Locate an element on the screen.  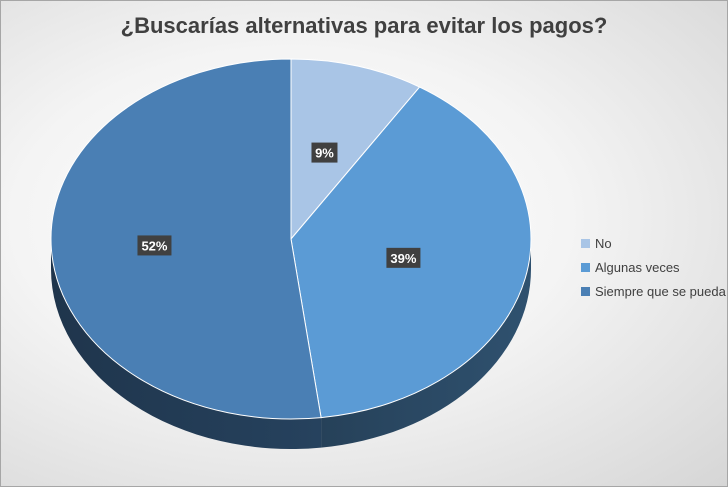
legend-label-1: Algunas veces is located at coordinates (637, 267).